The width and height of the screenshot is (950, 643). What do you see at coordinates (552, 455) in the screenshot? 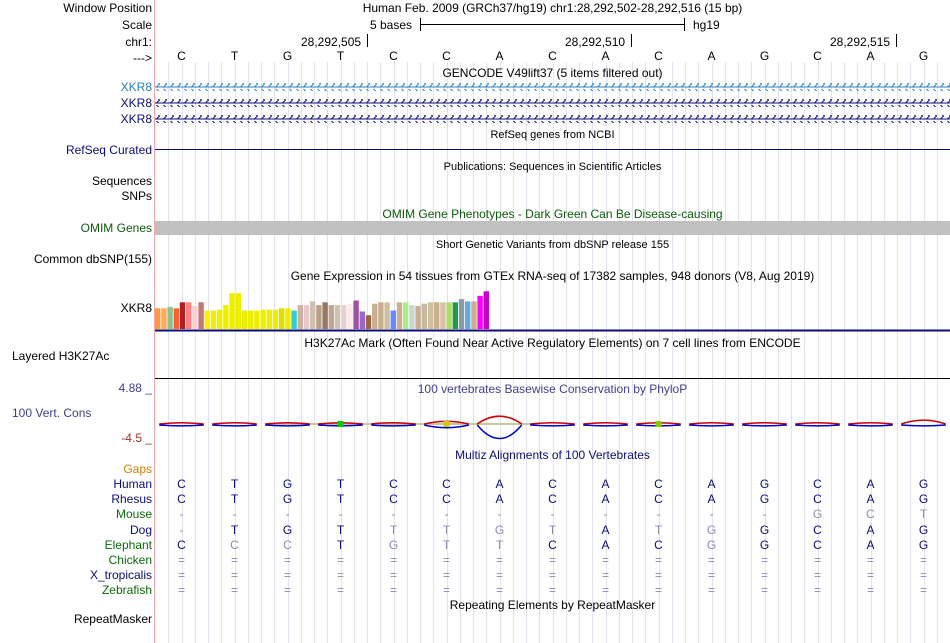
I see `multiz-track-title: Multiz Alignments of 100 Vertebrates` at bounding box center [552, 455].